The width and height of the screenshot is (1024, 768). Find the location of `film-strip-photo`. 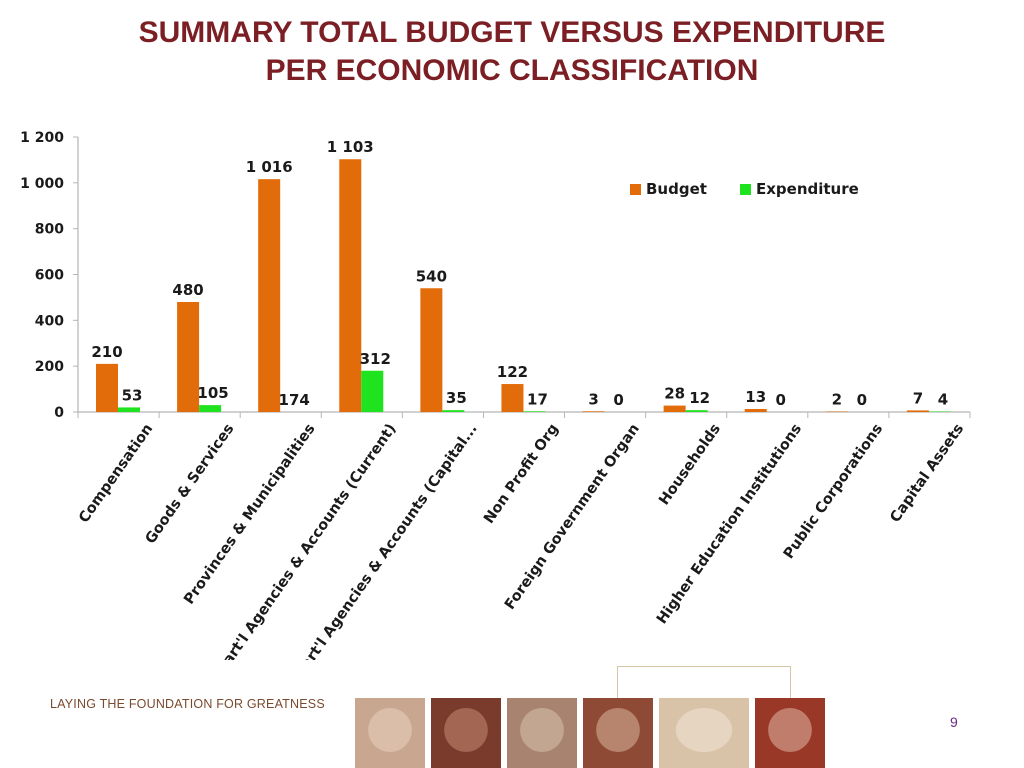

film-strip-photo is located at coordinates (542, 733).